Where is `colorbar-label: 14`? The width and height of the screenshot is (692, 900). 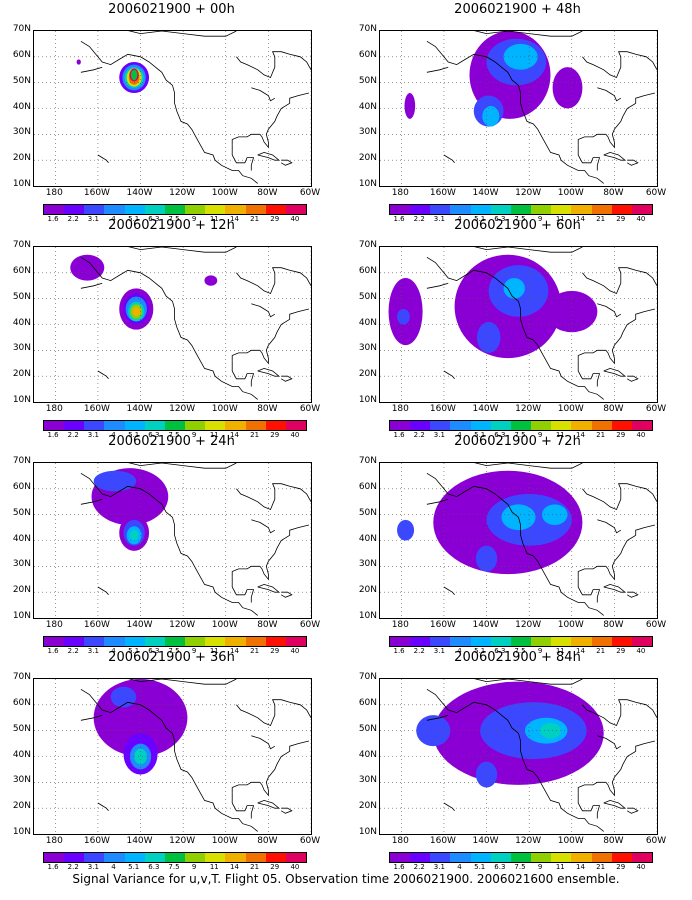 colorbar-label: 14 is located at coordinates (234, 219).